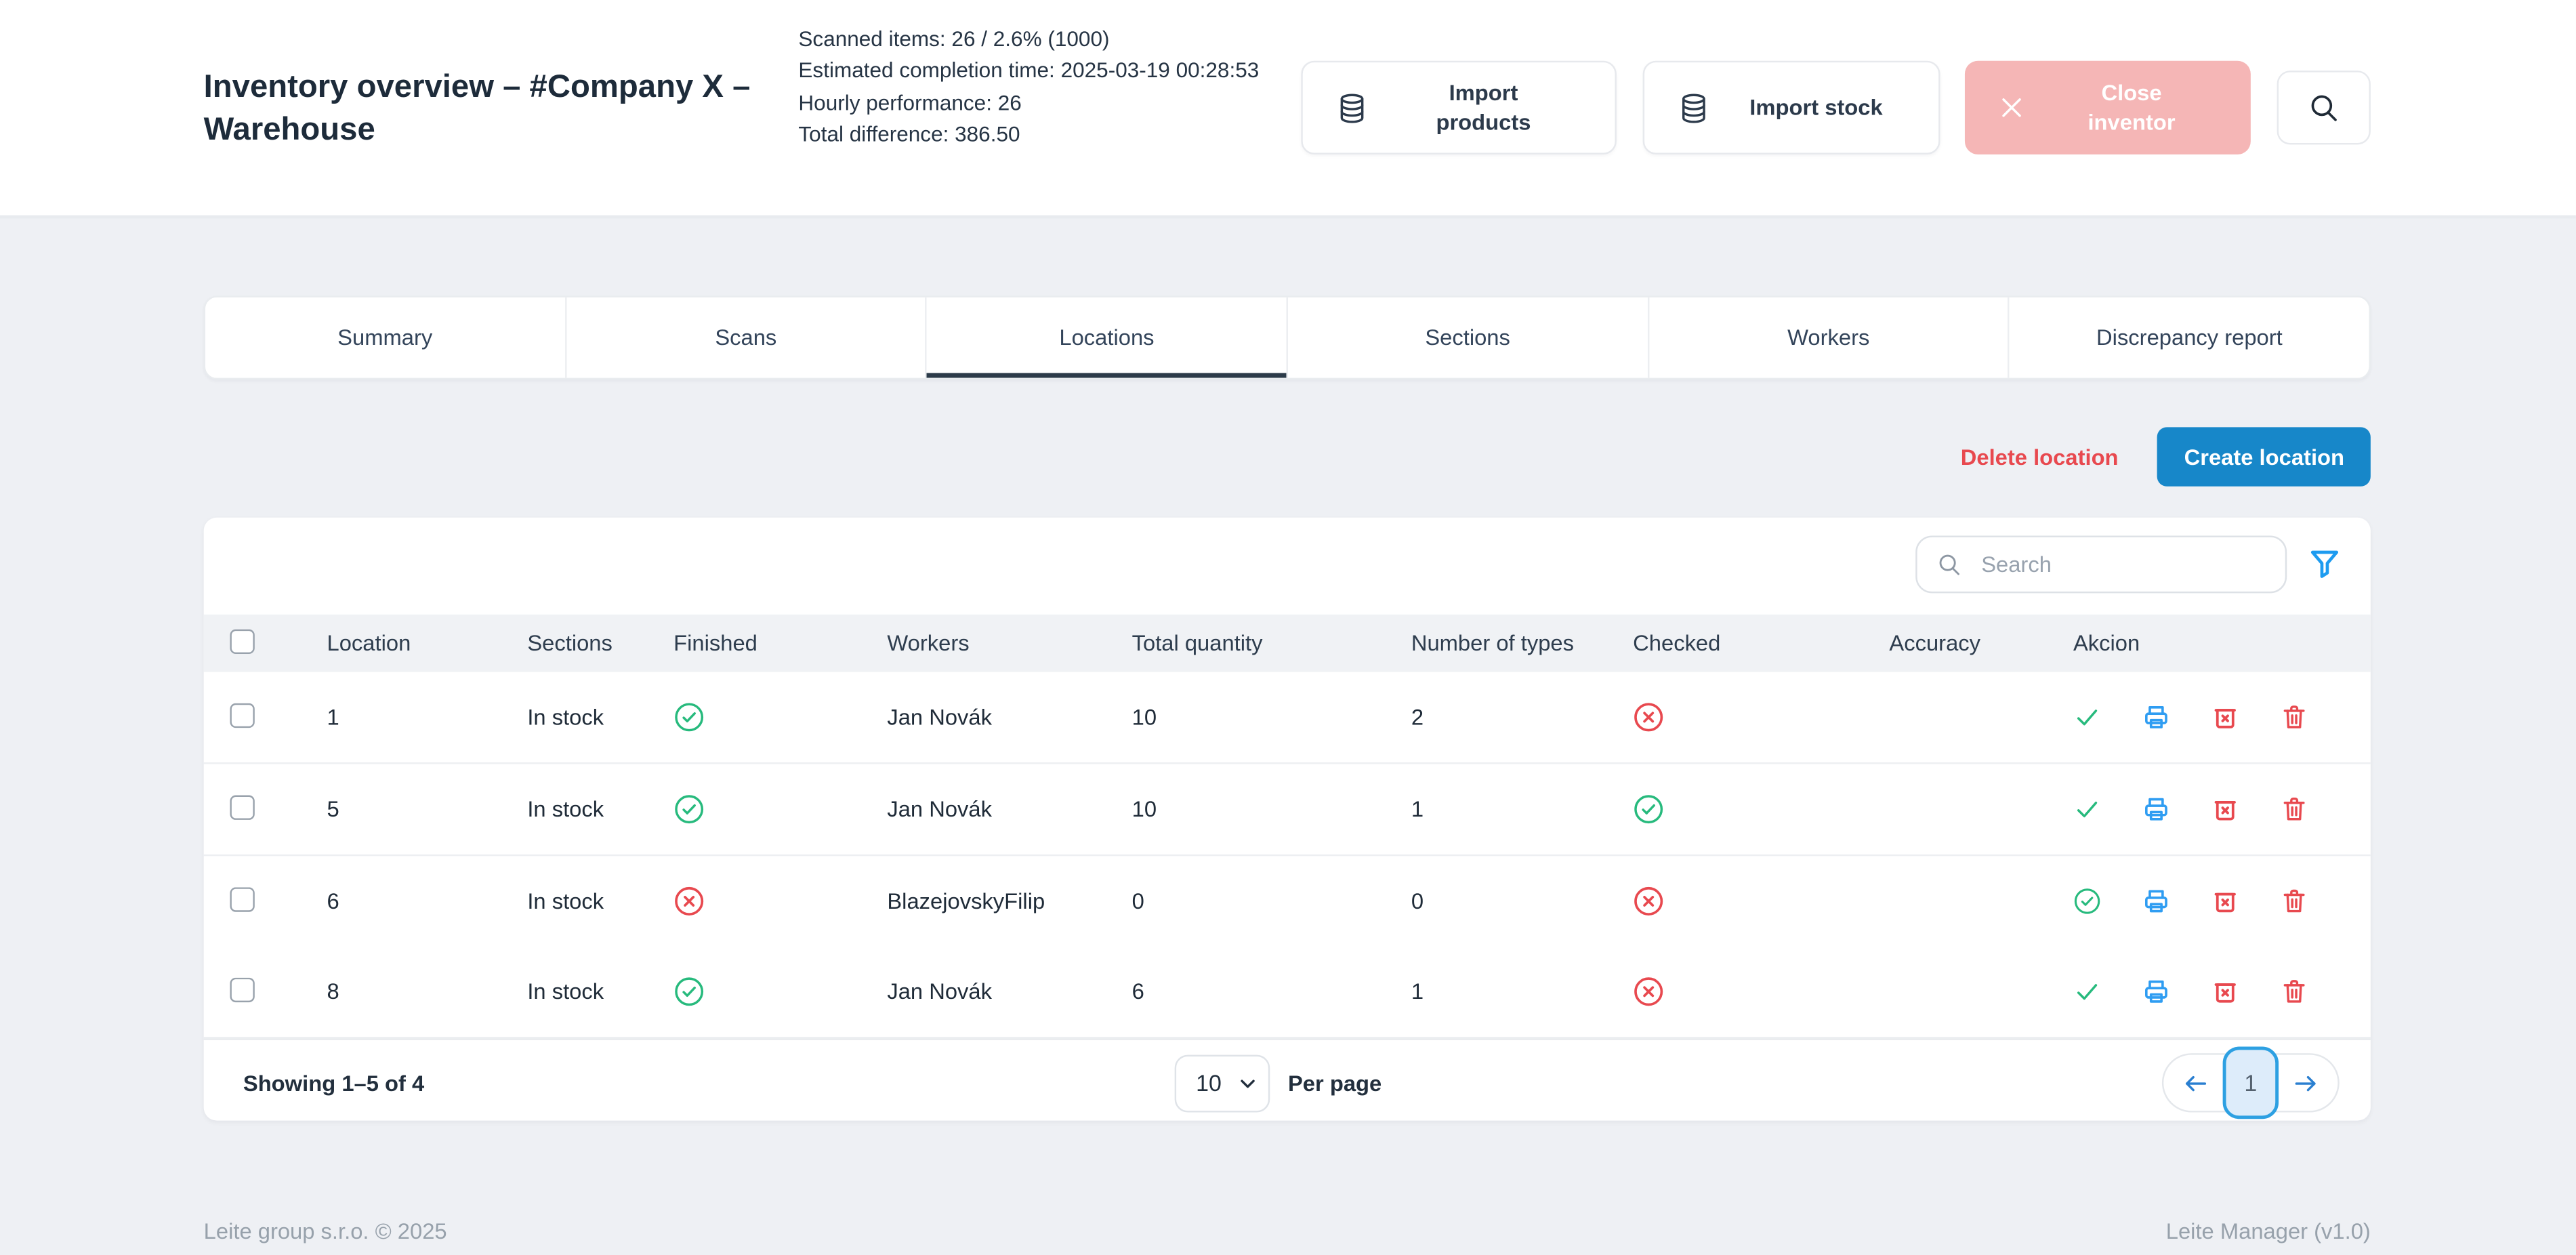 The height and width of the screenshot is (1255, 2576). Describe the element at coordinates (909, 133) in the screenshot. I see `stat-total-difference: Total difference: 386.50` at that location.